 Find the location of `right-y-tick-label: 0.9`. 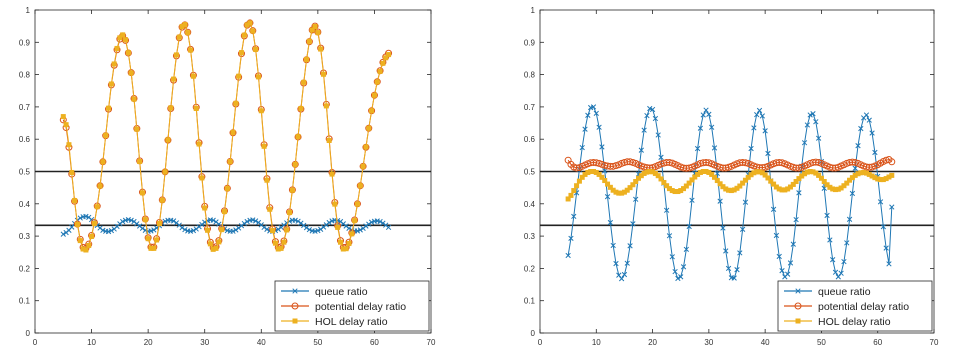

right-y-tick-label: 0.9 is located at coordinates (530, 42).